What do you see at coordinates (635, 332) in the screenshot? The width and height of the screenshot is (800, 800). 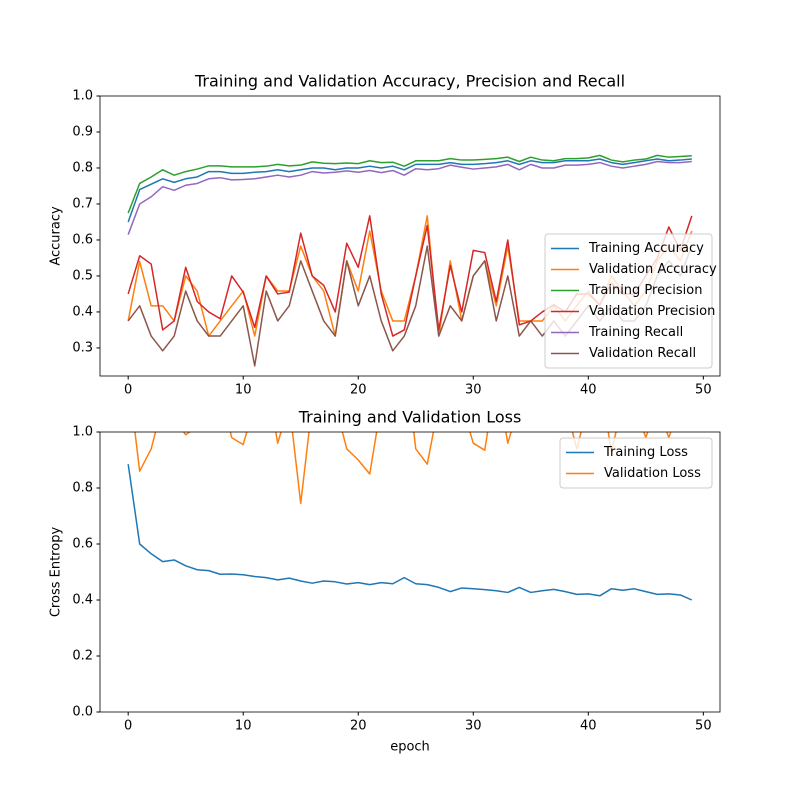 I see `legend-label: Training Recall` at bounding box center [635, 332].